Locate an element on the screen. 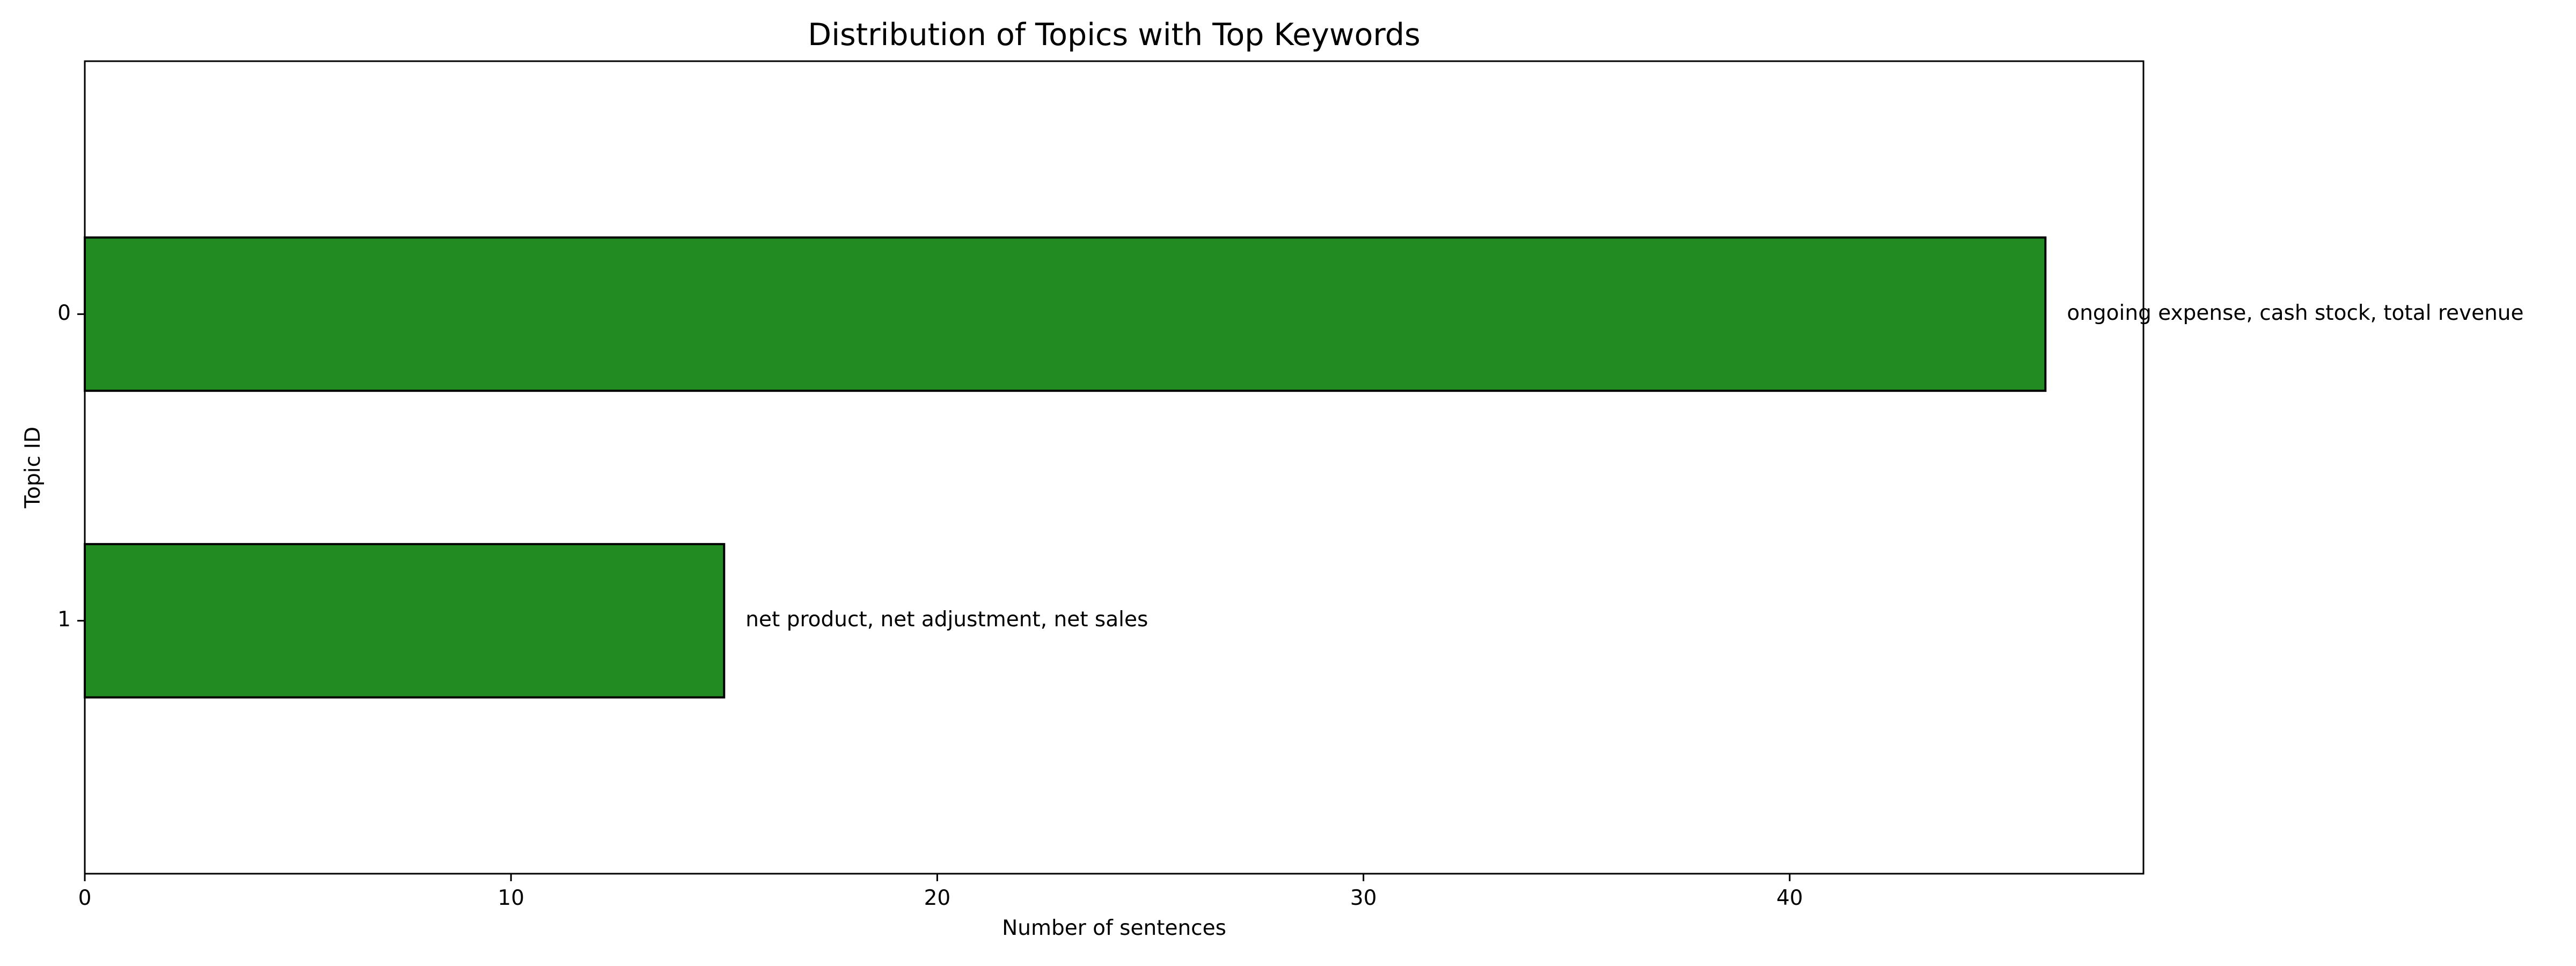  x-tick-label: 30 is located at coordinates (1363, 898).